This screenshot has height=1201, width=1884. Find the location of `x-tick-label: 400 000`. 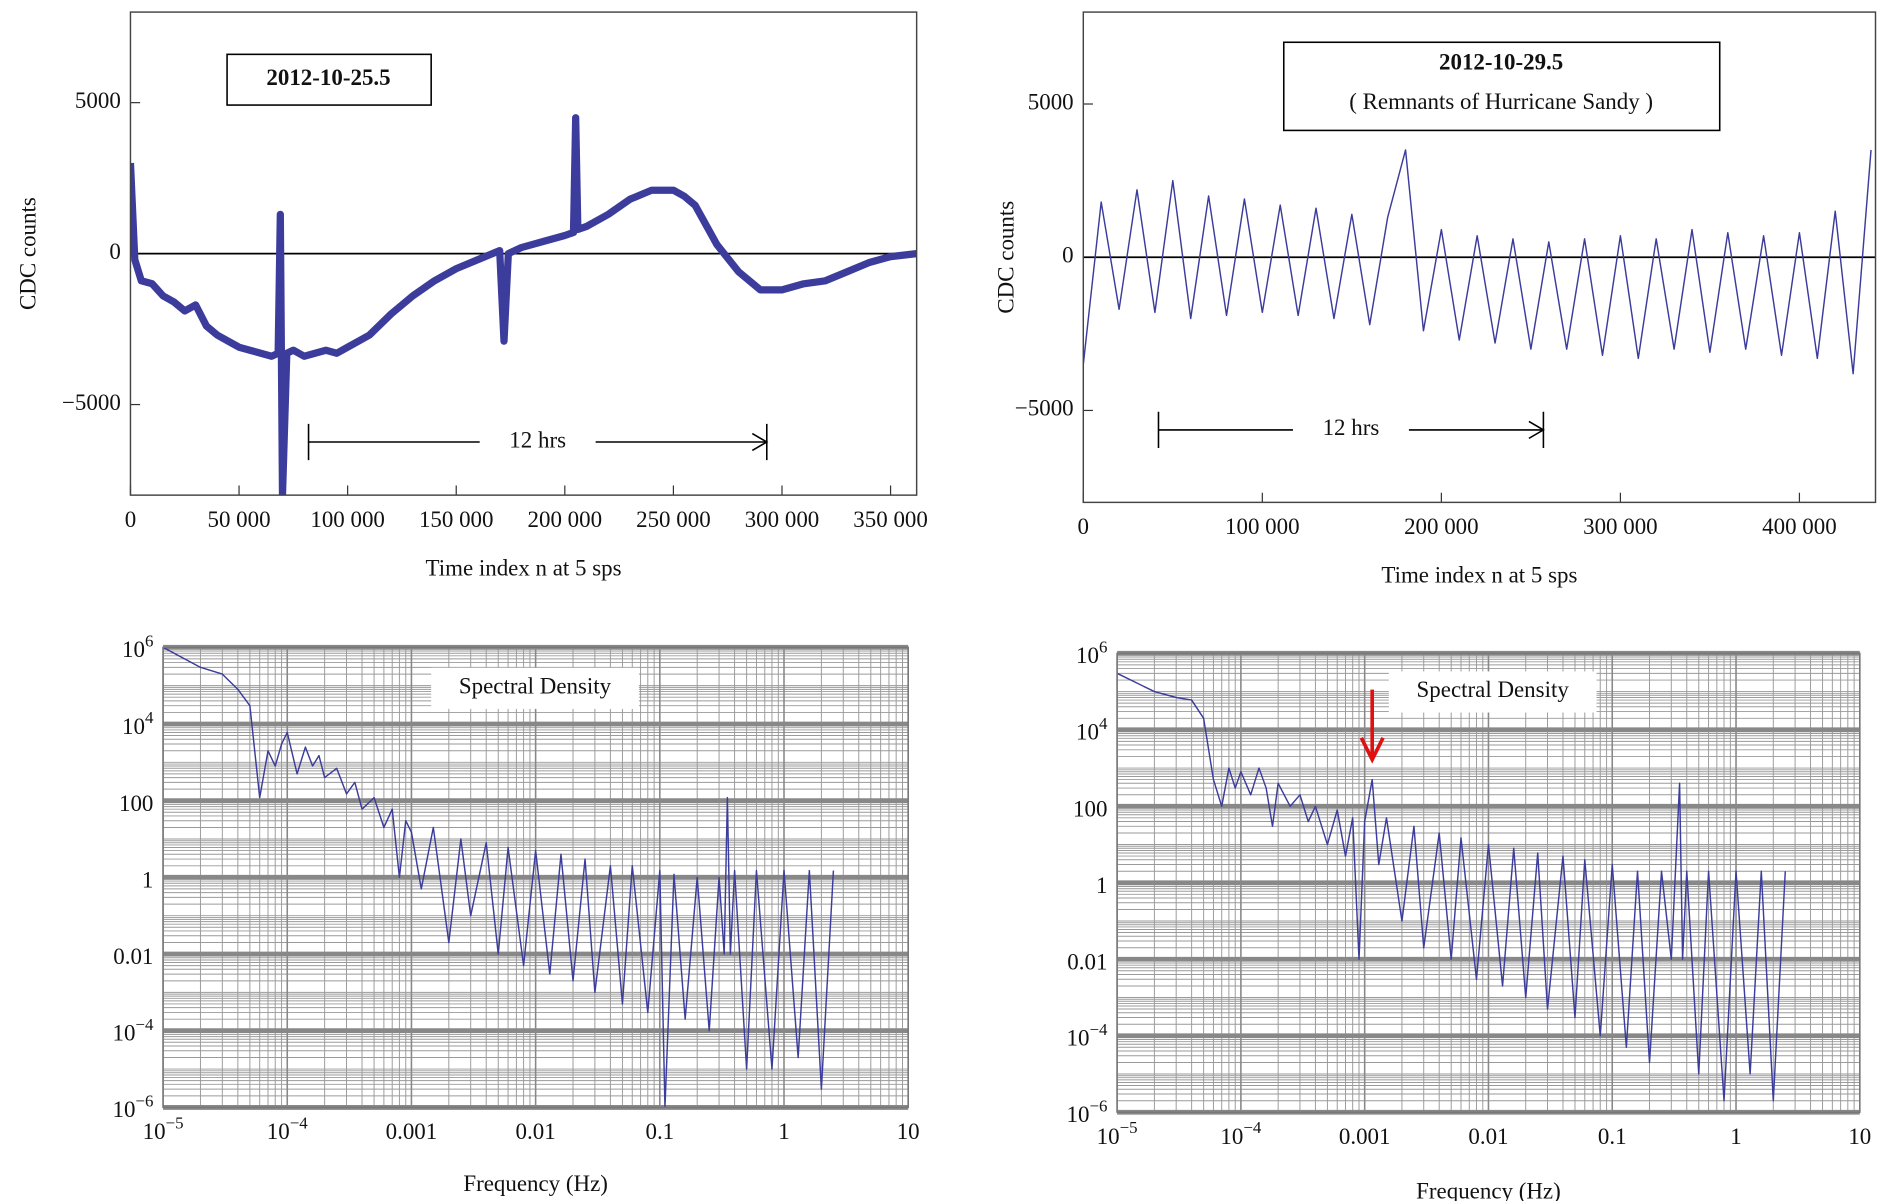

x-tick-label: 400 000 is located at coordinates (1799, 526).